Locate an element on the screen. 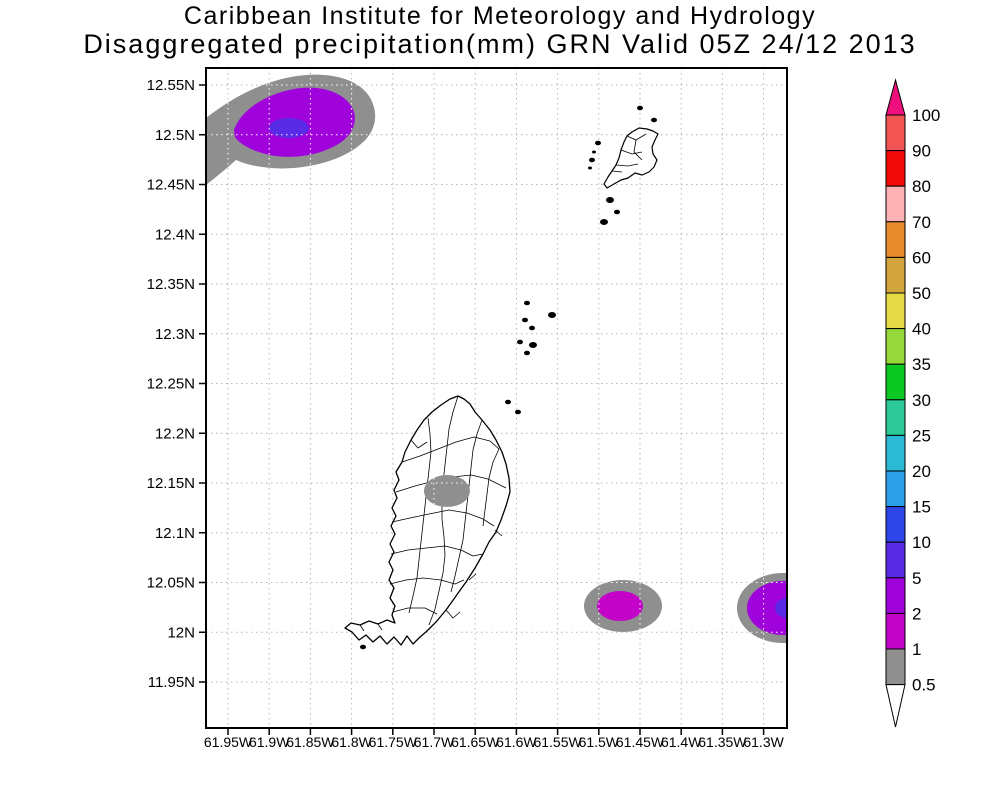 The width and height of the screenshot is (1000, 800). lon-tick-label: 61.6W is located at coordinates (516, 742).